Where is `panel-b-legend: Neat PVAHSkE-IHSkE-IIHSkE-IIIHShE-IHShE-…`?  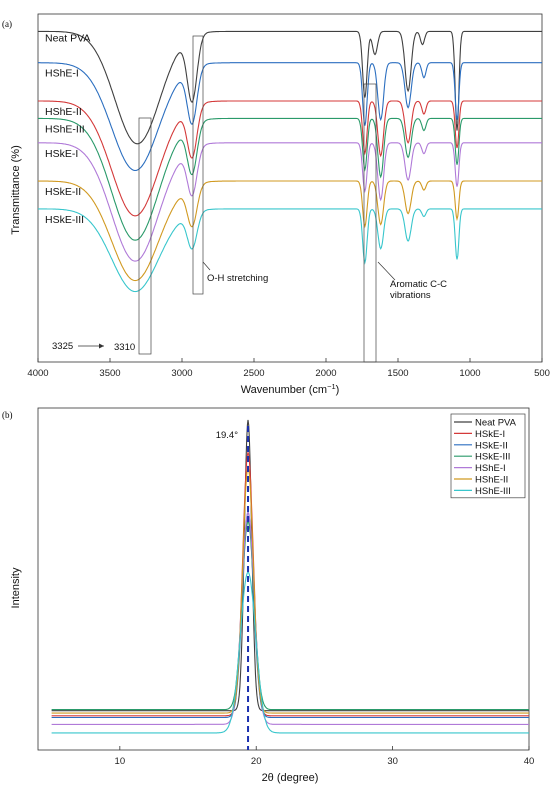
panel-b-legend: Neat PVAHSkE-IHSkE-IIHSkE-IIIHShE-IHShE-… is located at coordinates (488, 456).